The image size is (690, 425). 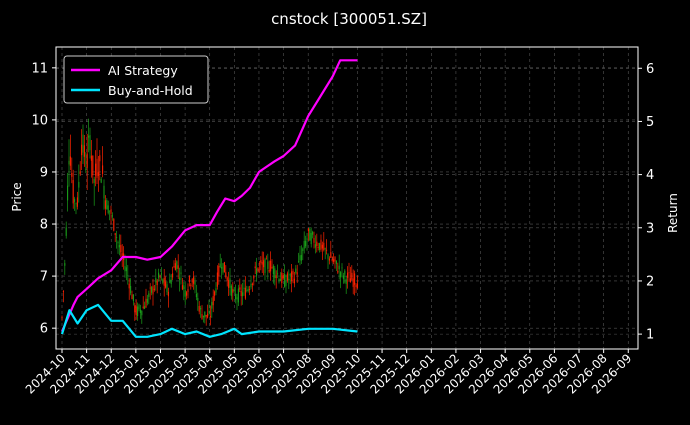 I want to click on y-tick-label-right: 5, so click(x=650, y=122).